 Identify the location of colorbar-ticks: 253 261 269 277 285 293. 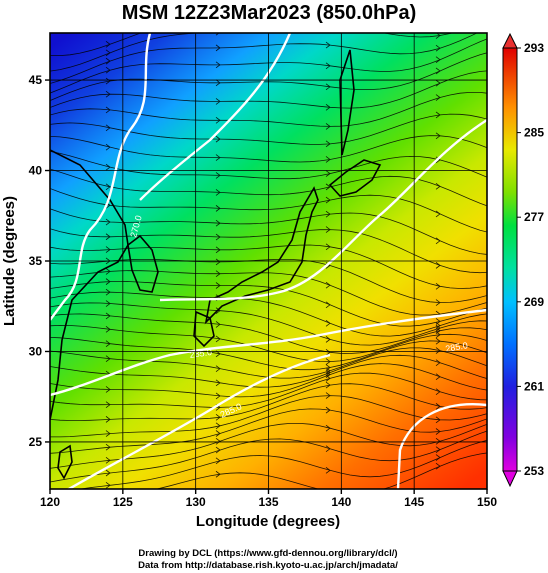
(530, 259).